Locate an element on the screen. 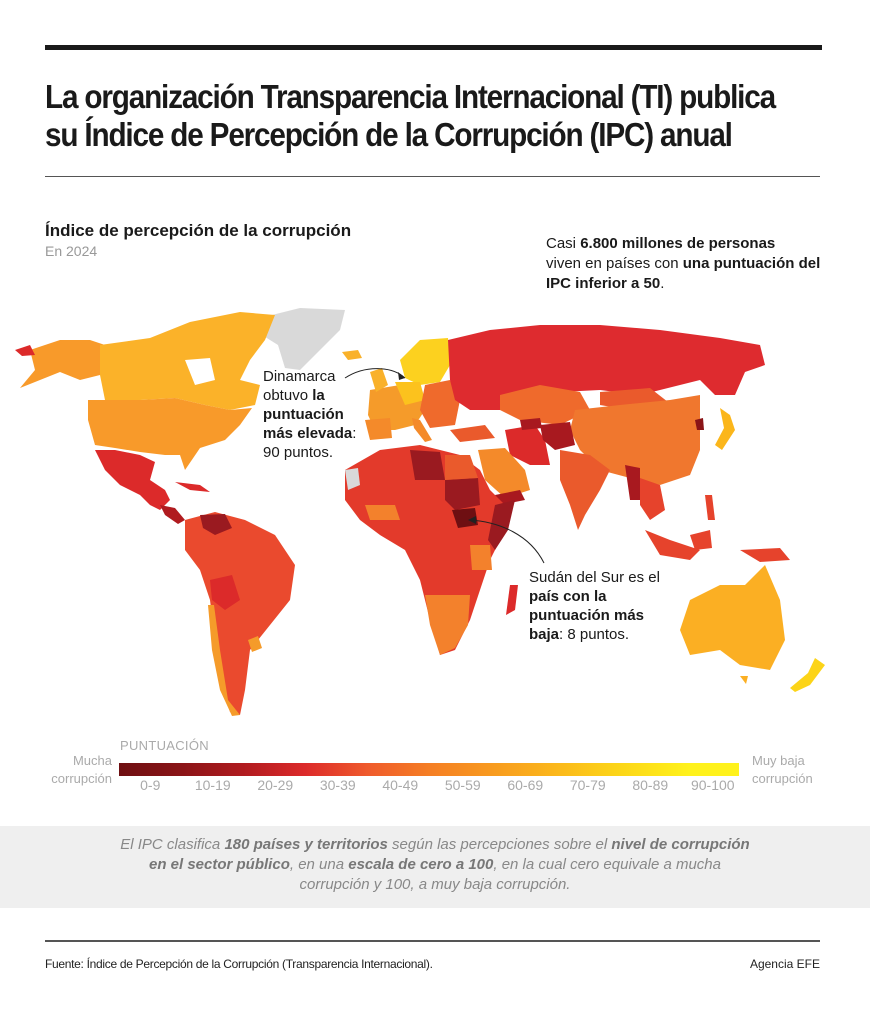  note-box is located at coordinates (435, 867).